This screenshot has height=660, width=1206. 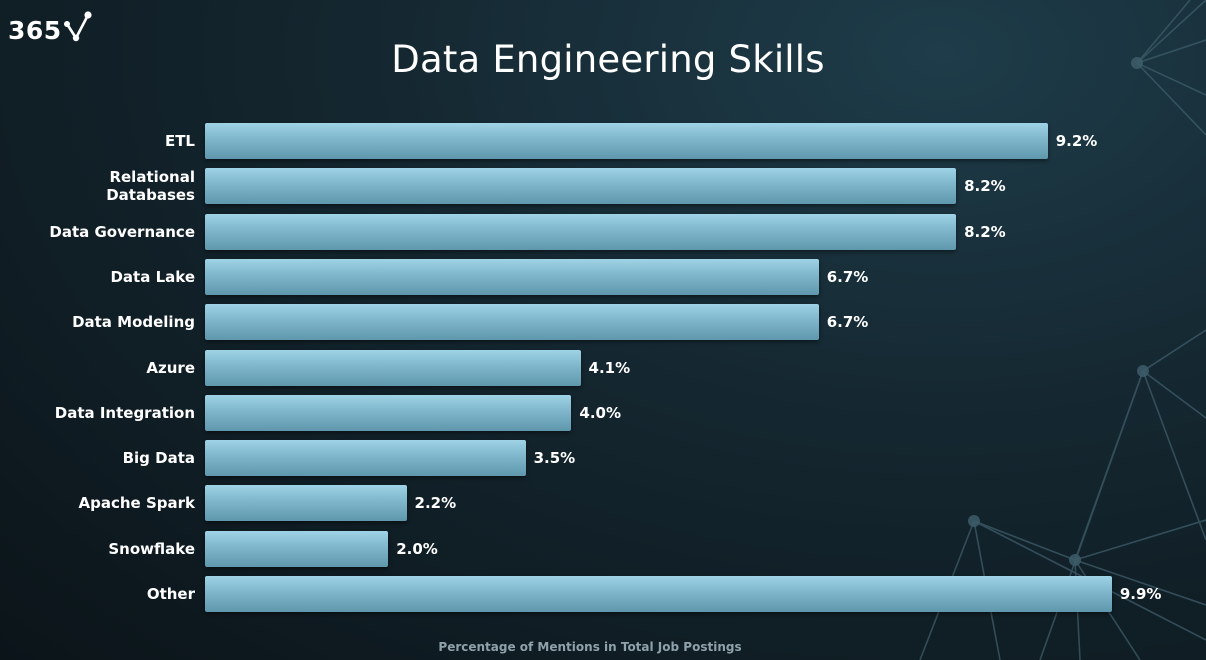 I want to click on data-label: 2.0%, so click(x=417, y=548).